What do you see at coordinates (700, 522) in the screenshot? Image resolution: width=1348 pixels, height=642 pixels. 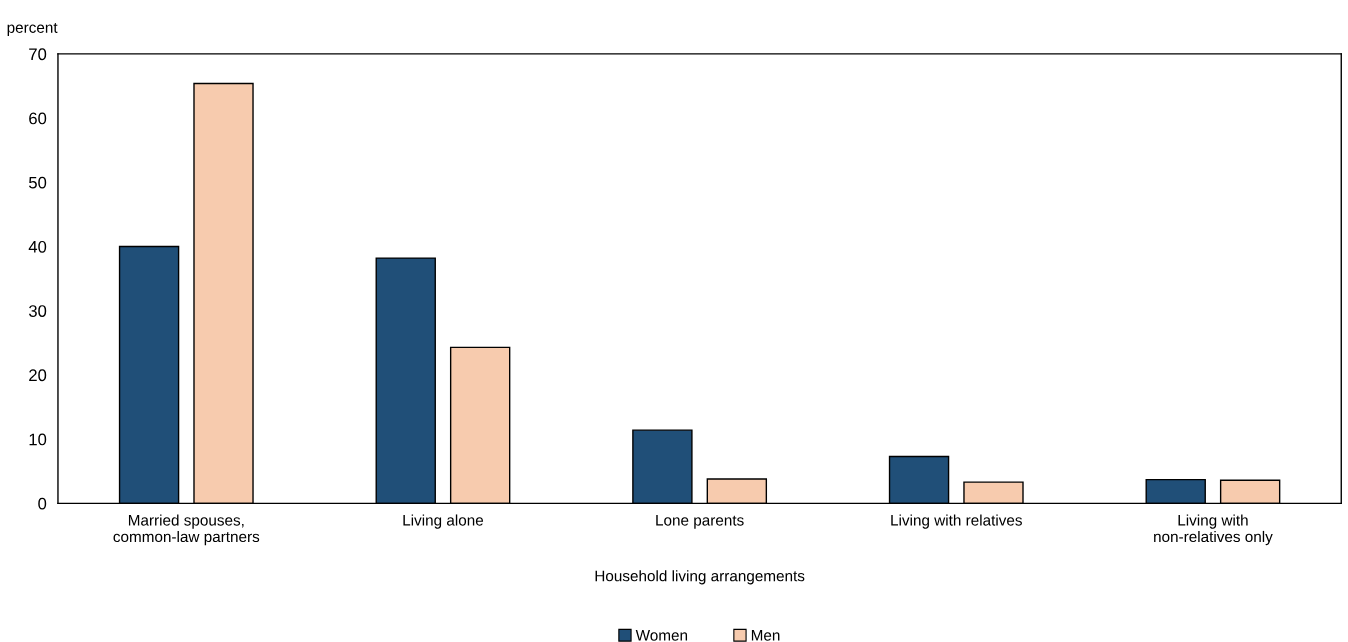 I see `x-tick-label: Lone parents` at bounding box center [700, 522].